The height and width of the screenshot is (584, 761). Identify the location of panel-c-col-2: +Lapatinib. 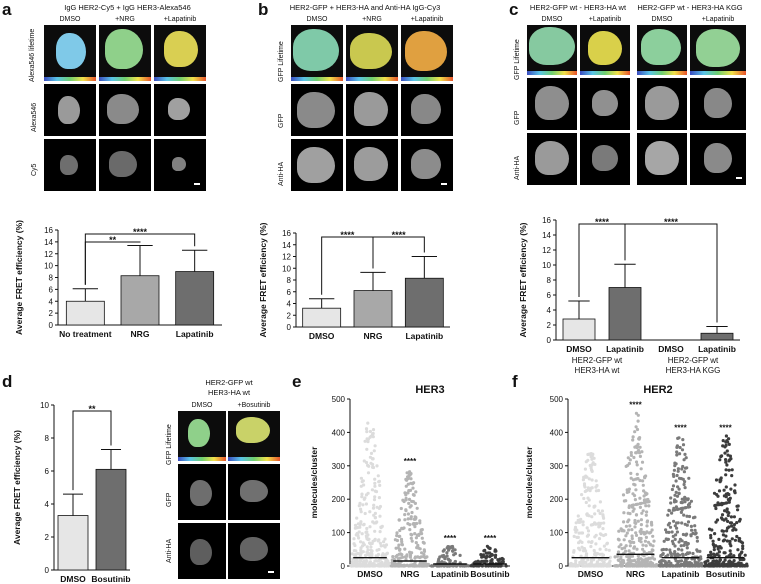
(605, 19).